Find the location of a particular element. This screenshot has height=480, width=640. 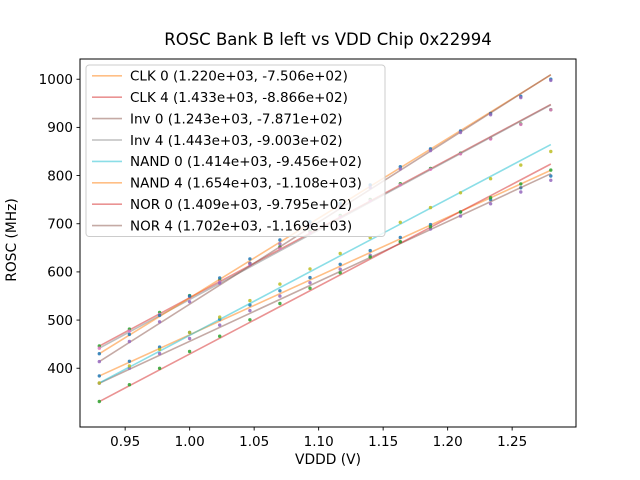

legend-entry-clk-0: CLK 0 (1.220e+03, -7.506e+02) is located at coordinates (220, 77).